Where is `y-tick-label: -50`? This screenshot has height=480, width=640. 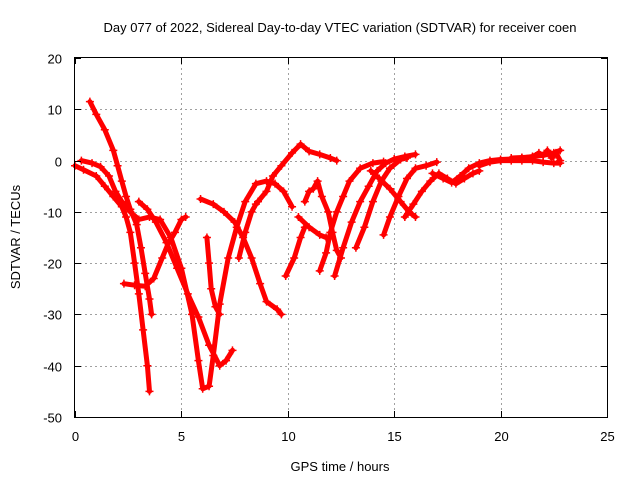
y-tick-label: -50 is located at coordinates (52, 418).